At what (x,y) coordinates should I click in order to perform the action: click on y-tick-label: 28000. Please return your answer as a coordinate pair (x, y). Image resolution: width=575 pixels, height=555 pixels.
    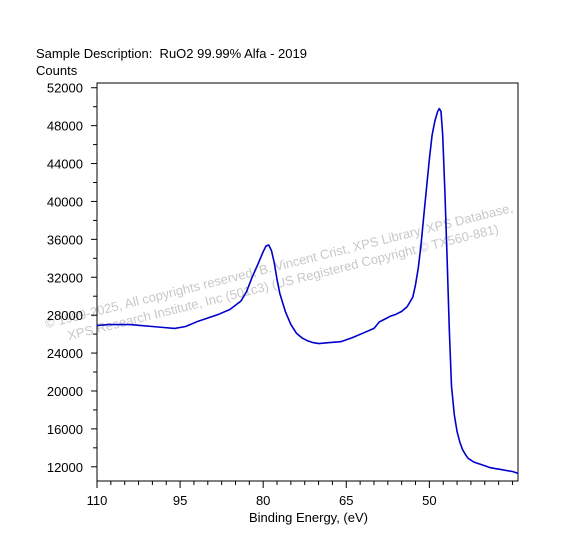
    Looking at the image, I should click on (65, 315).